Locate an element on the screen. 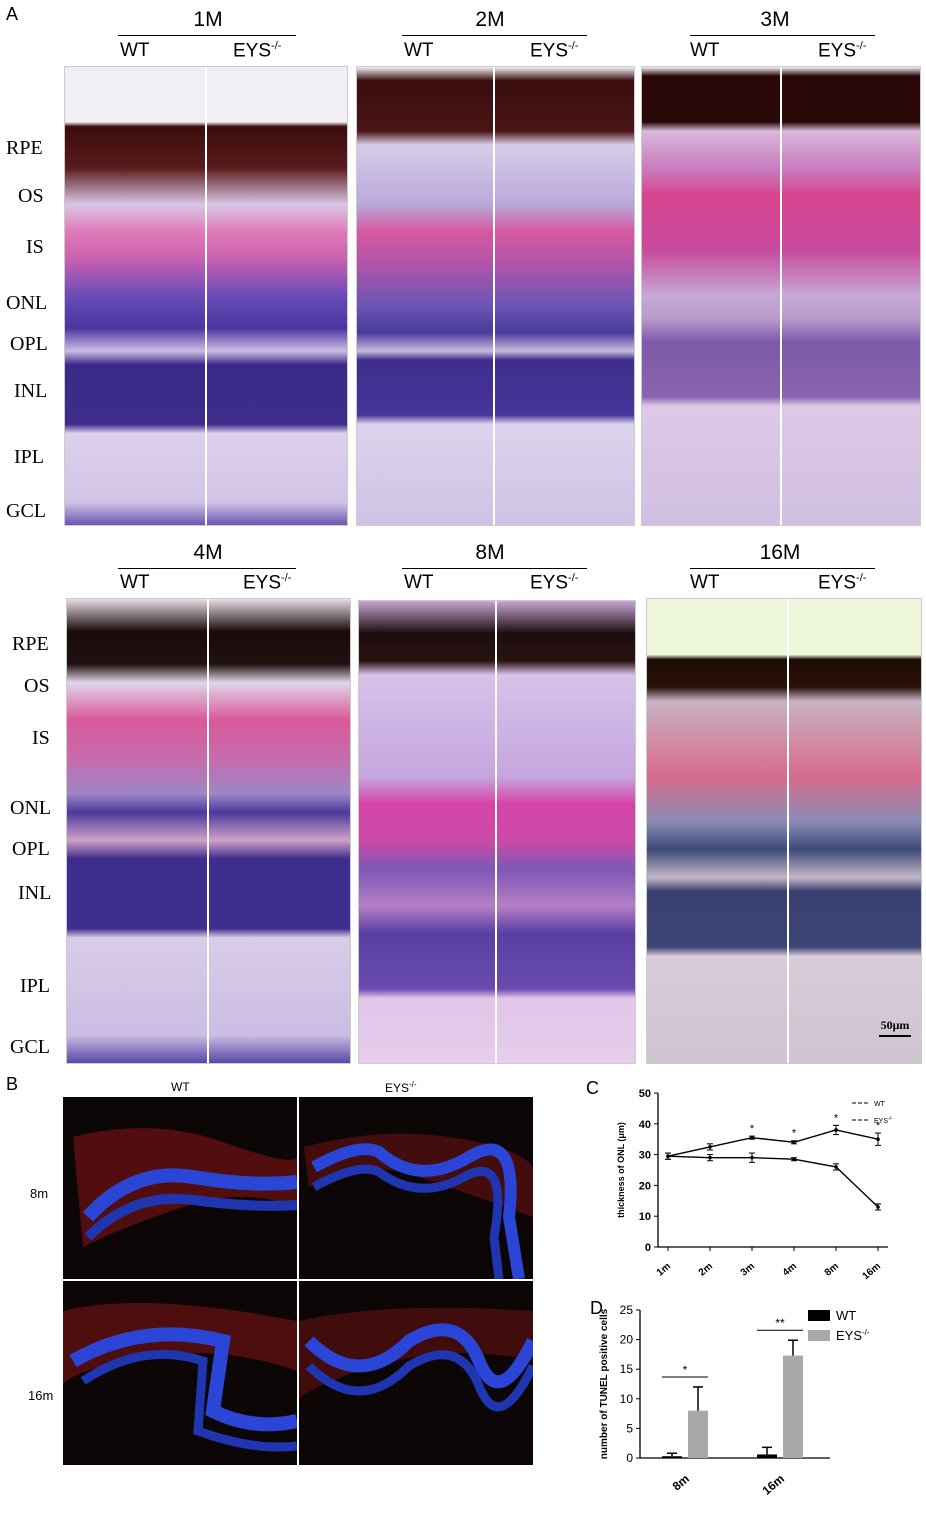  layer-label-inl: INL is located at coordinates (31, 391).